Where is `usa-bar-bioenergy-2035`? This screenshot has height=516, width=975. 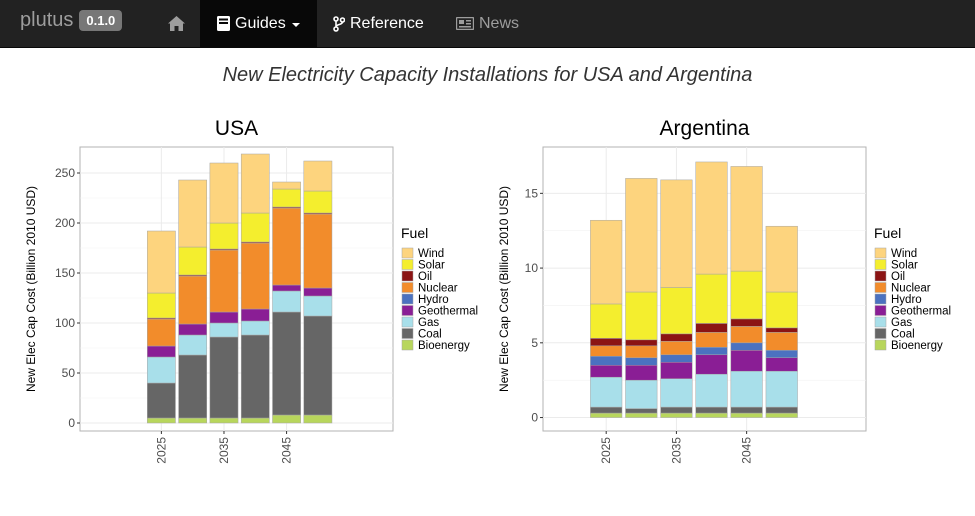
usa-bar-bioenergy-2035 is located at coordinates (224, 420).